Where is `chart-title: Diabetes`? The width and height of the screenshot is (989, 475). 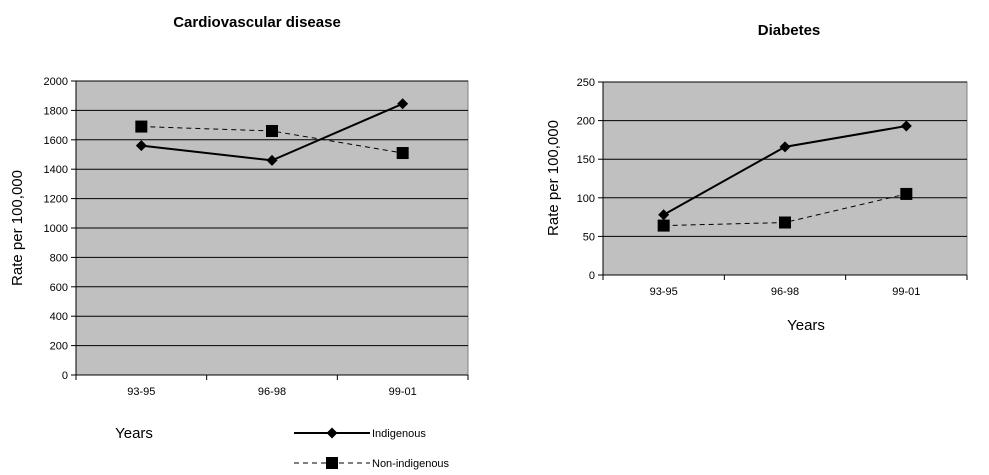
chart-title: Diabetes is located at coordinates (789, 30).